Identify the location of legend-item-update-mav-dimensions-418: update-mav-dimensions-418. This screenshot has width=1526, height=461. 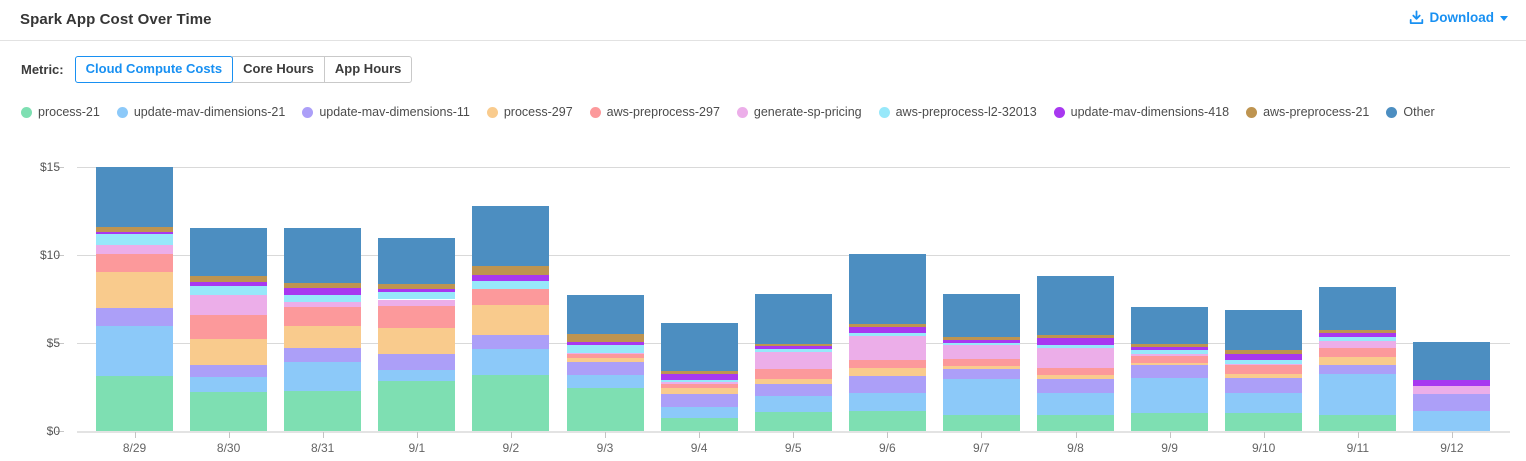
(1141, 112).